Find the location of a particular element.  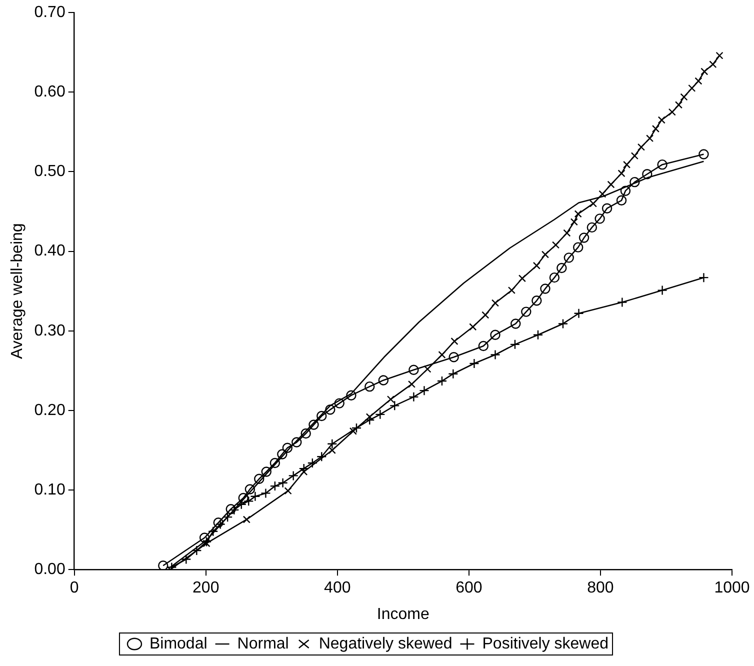

y-tick-label: 0.30 is located at coordinates (50, 331).